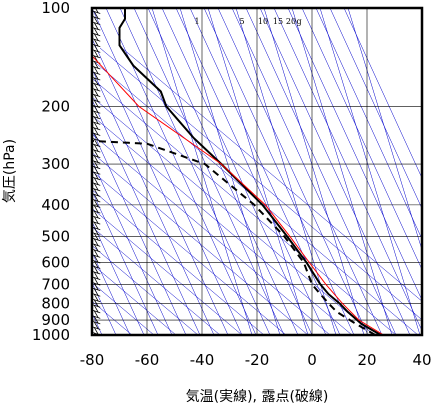  What do you see at coordinates (92, 360) in the screenshot?
I see `x-tick-label: -80` at bounding box center [92, 360].